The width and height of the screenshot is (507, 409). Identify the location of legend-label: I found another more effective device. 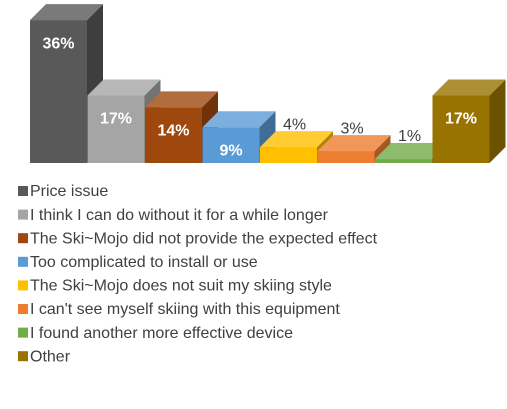
(161, 333).